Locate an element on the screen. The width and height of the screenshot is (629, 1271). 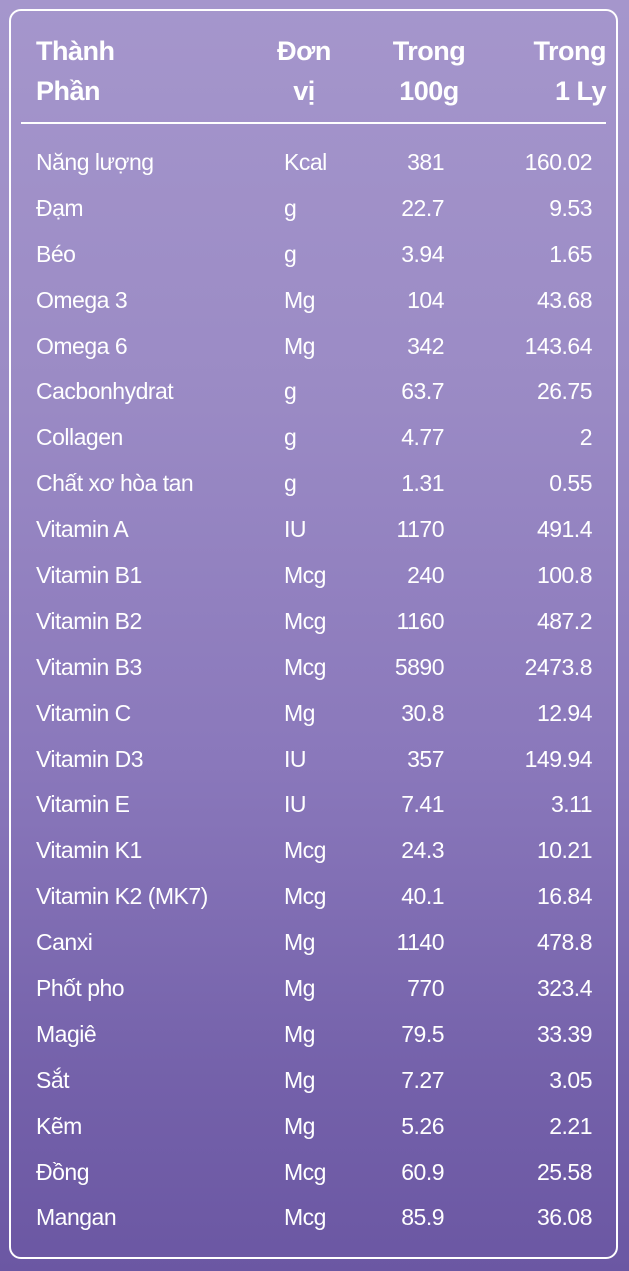
table-row: Năng lượng Kcal 381 160.02 is located at coordinates (313, 163).